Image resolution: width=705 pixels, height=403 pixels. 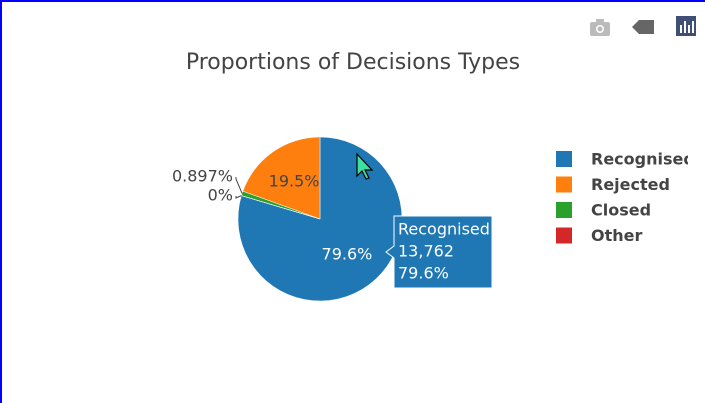 I want to click on hover-button, so click(x=643, y=27).